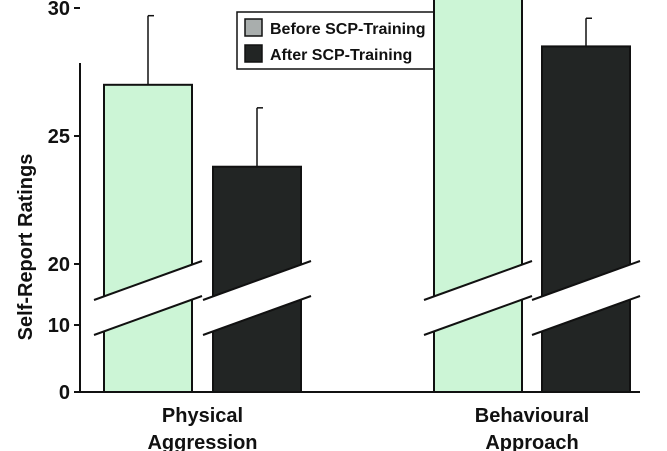 This screenshot has width=667, height=451. Describe the element at coordinates (202, 441) in the screenshot. I see `category-label: Aggression` at that location.